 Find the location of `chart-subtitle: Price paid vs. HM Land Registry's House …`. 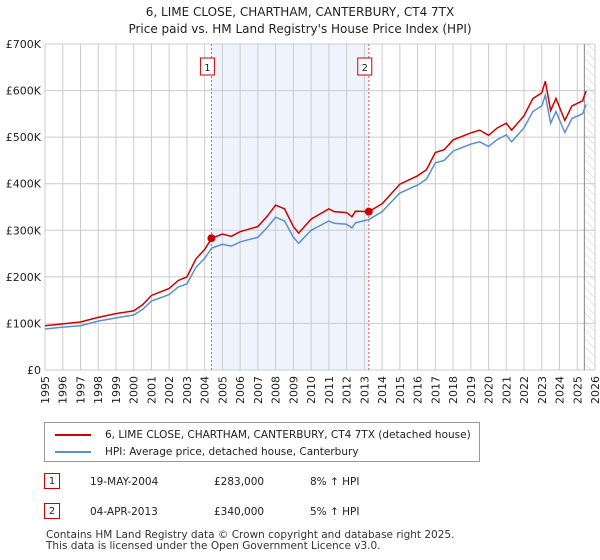

chart-subtitle: Price paid vs. HM Land Registry's House … is located at coordinates (299, 29).